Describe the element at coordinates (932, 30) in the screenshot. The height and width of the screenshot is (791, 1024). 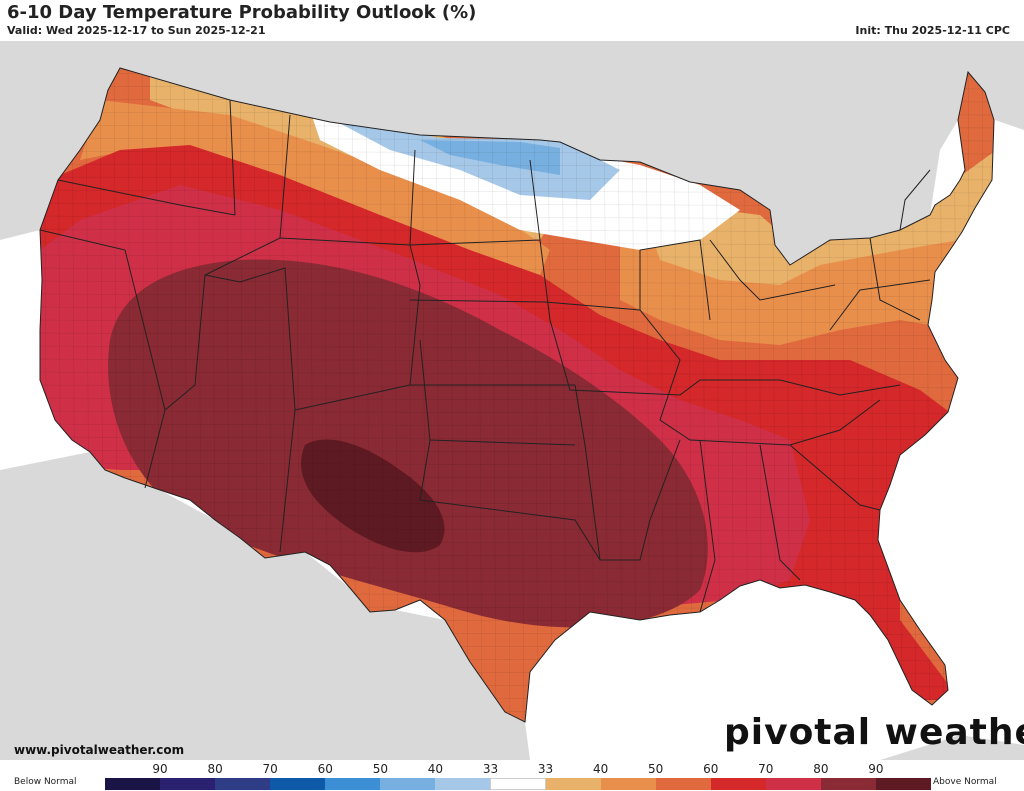
I see `init-time: Init: Thu 2025-12-11 CPC` at that location.